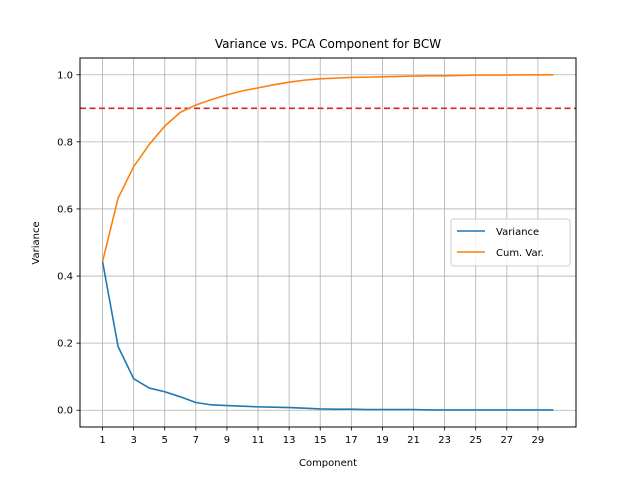 The image size is (640, 480). What do you see at coordinates (133, 440) in the screenshot?
I see `x-tick-label: 3` at bounding box center [133, 440].